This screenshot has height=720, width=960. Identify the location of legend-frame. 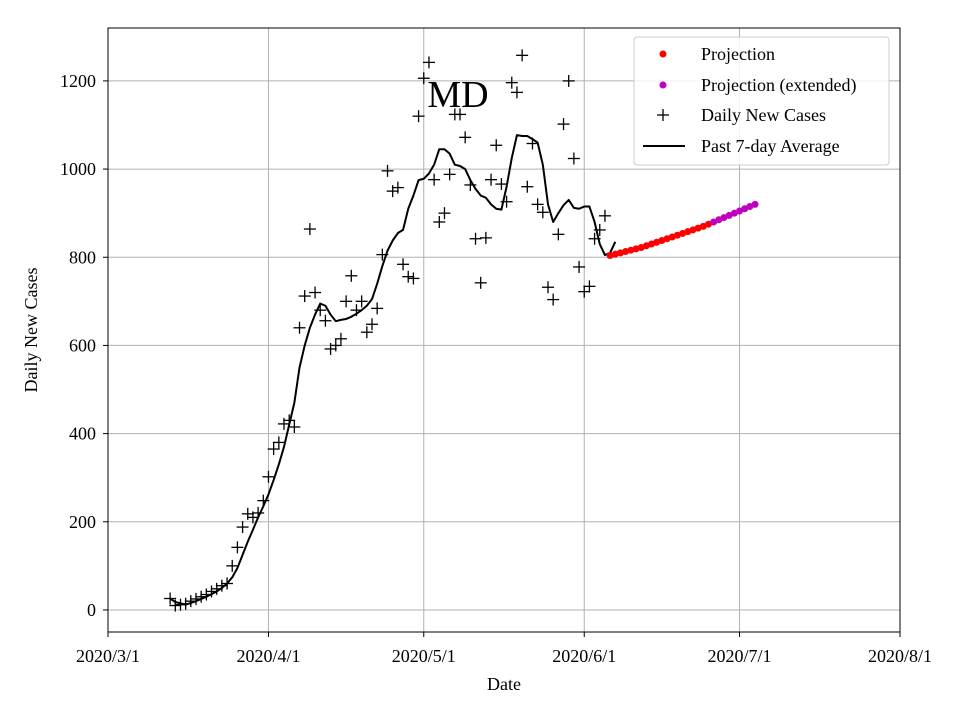
(761, 101).